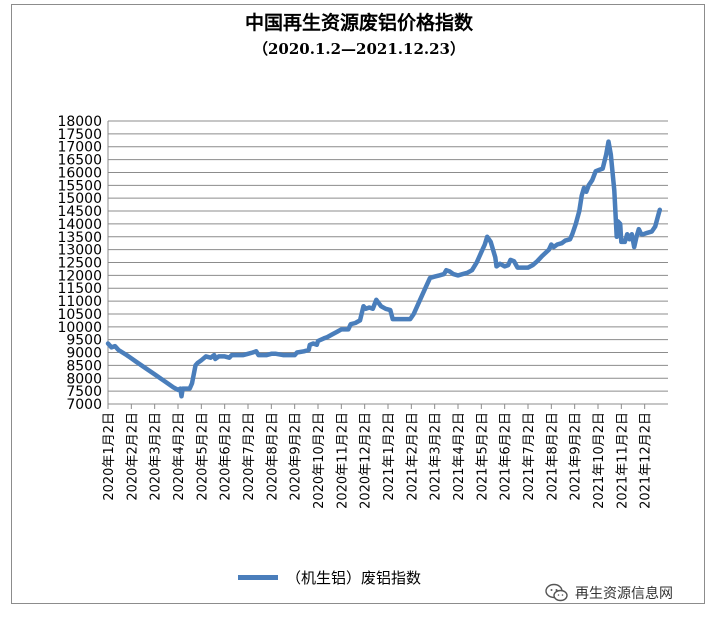 This screenshot has width=718, height=624. I want to click on x-tick-label: 2020年4月2日, so click(179, 456).